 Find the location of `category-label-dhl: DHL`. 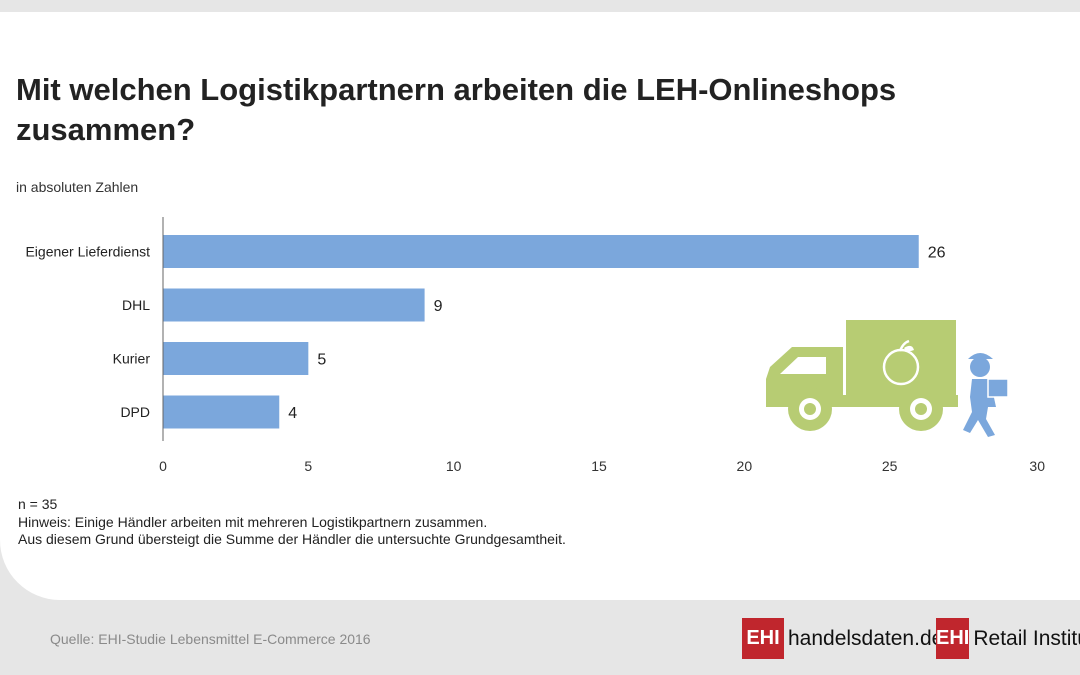

category-label-dhl: DHL is located at coordinates (136, 305).